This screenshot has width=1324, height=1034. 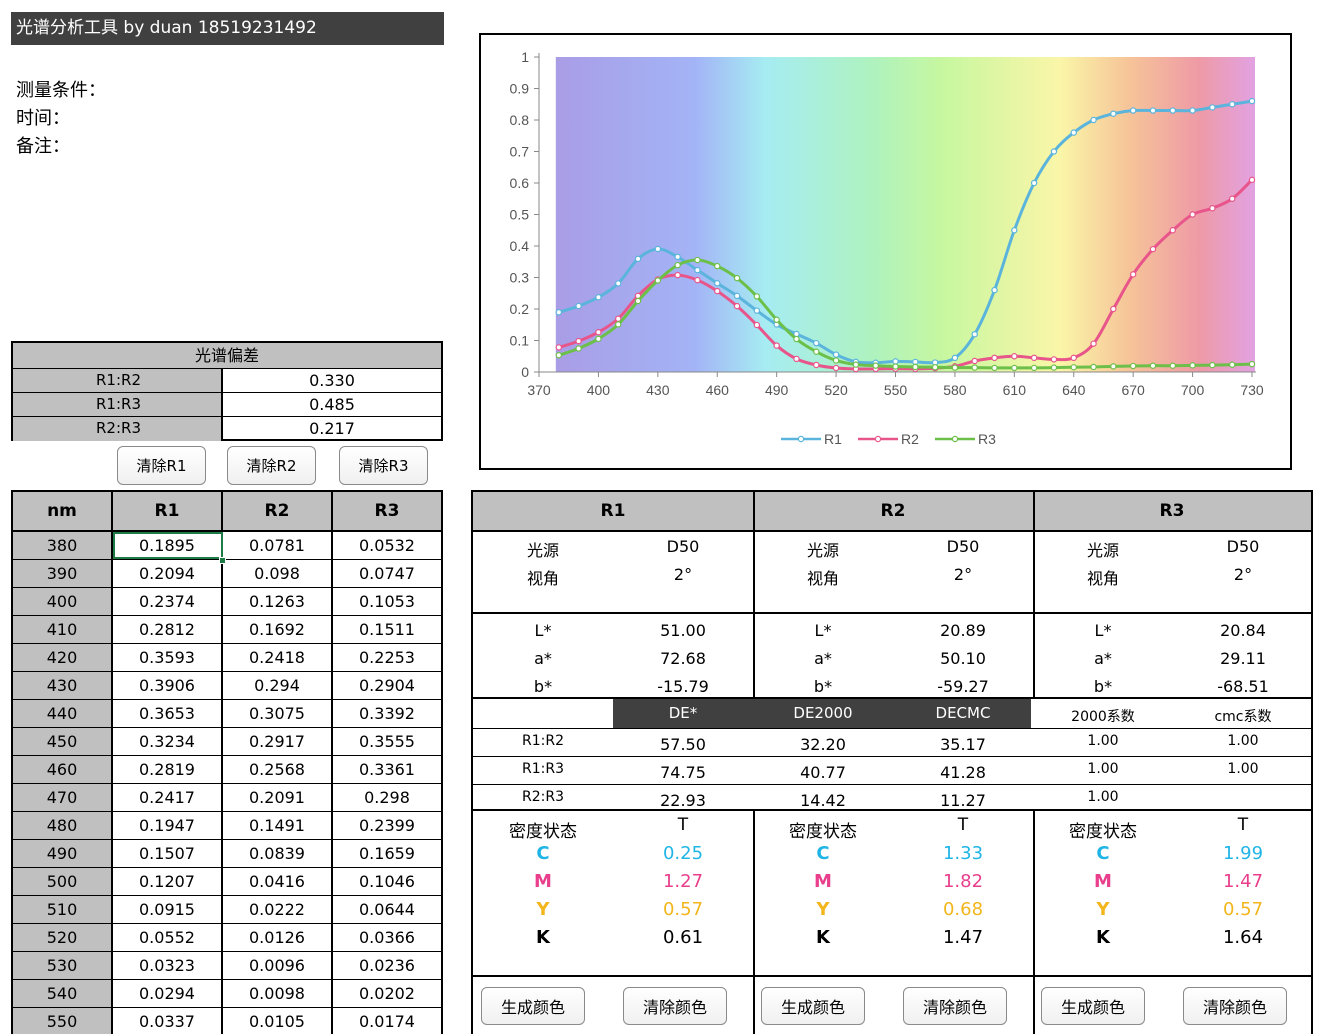 What do you see at coordinates (963, 800) in the screenshot?
I see `decmc-value: 11.27` at bounding box center [963, 800].